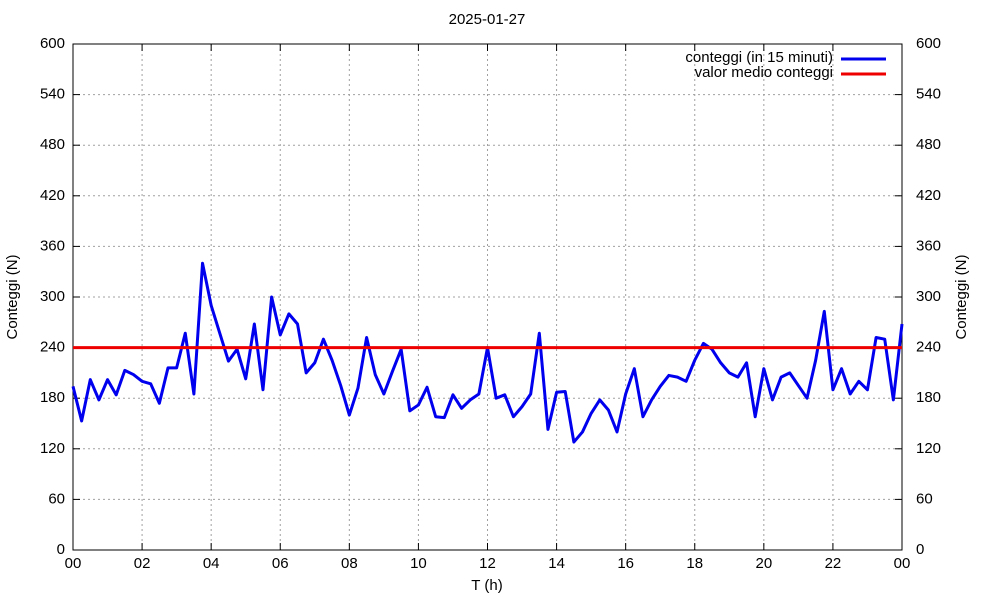 Image resolution: width=1000 pixels, height=600 pixels. What do you see at coordinates (920, 549) in the screenshot?
I see `y2-tick-label: 0` at bounding box center [920, 549].